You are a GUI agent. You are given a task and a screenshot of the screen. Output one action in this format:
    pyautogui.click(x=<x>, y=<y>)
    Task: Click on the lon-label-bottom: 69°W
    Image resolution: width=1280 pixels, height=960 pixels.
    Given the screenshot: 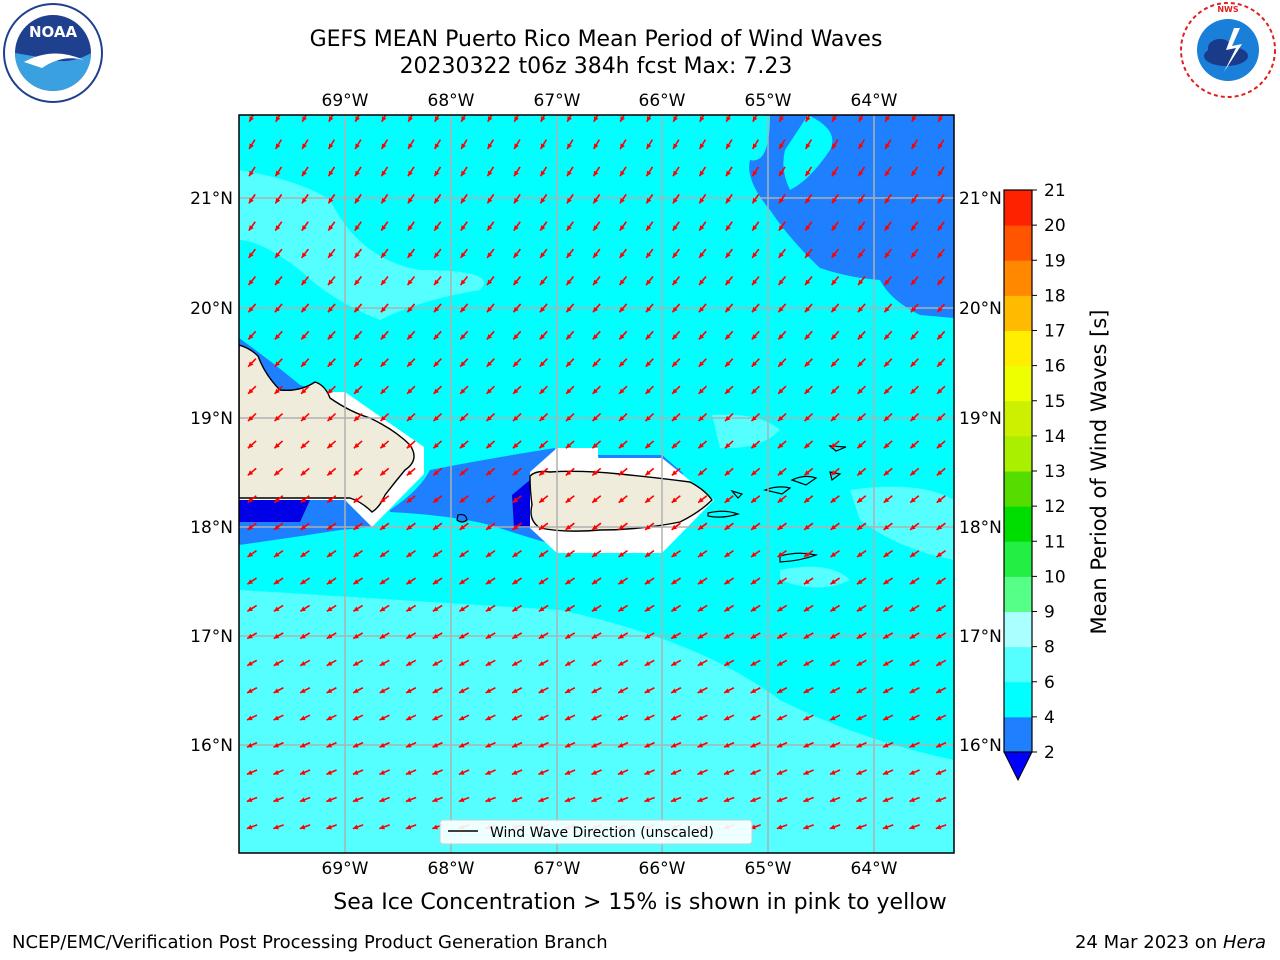 What is the action you would take?
    pyautogui.click(x=345, y=869)
    